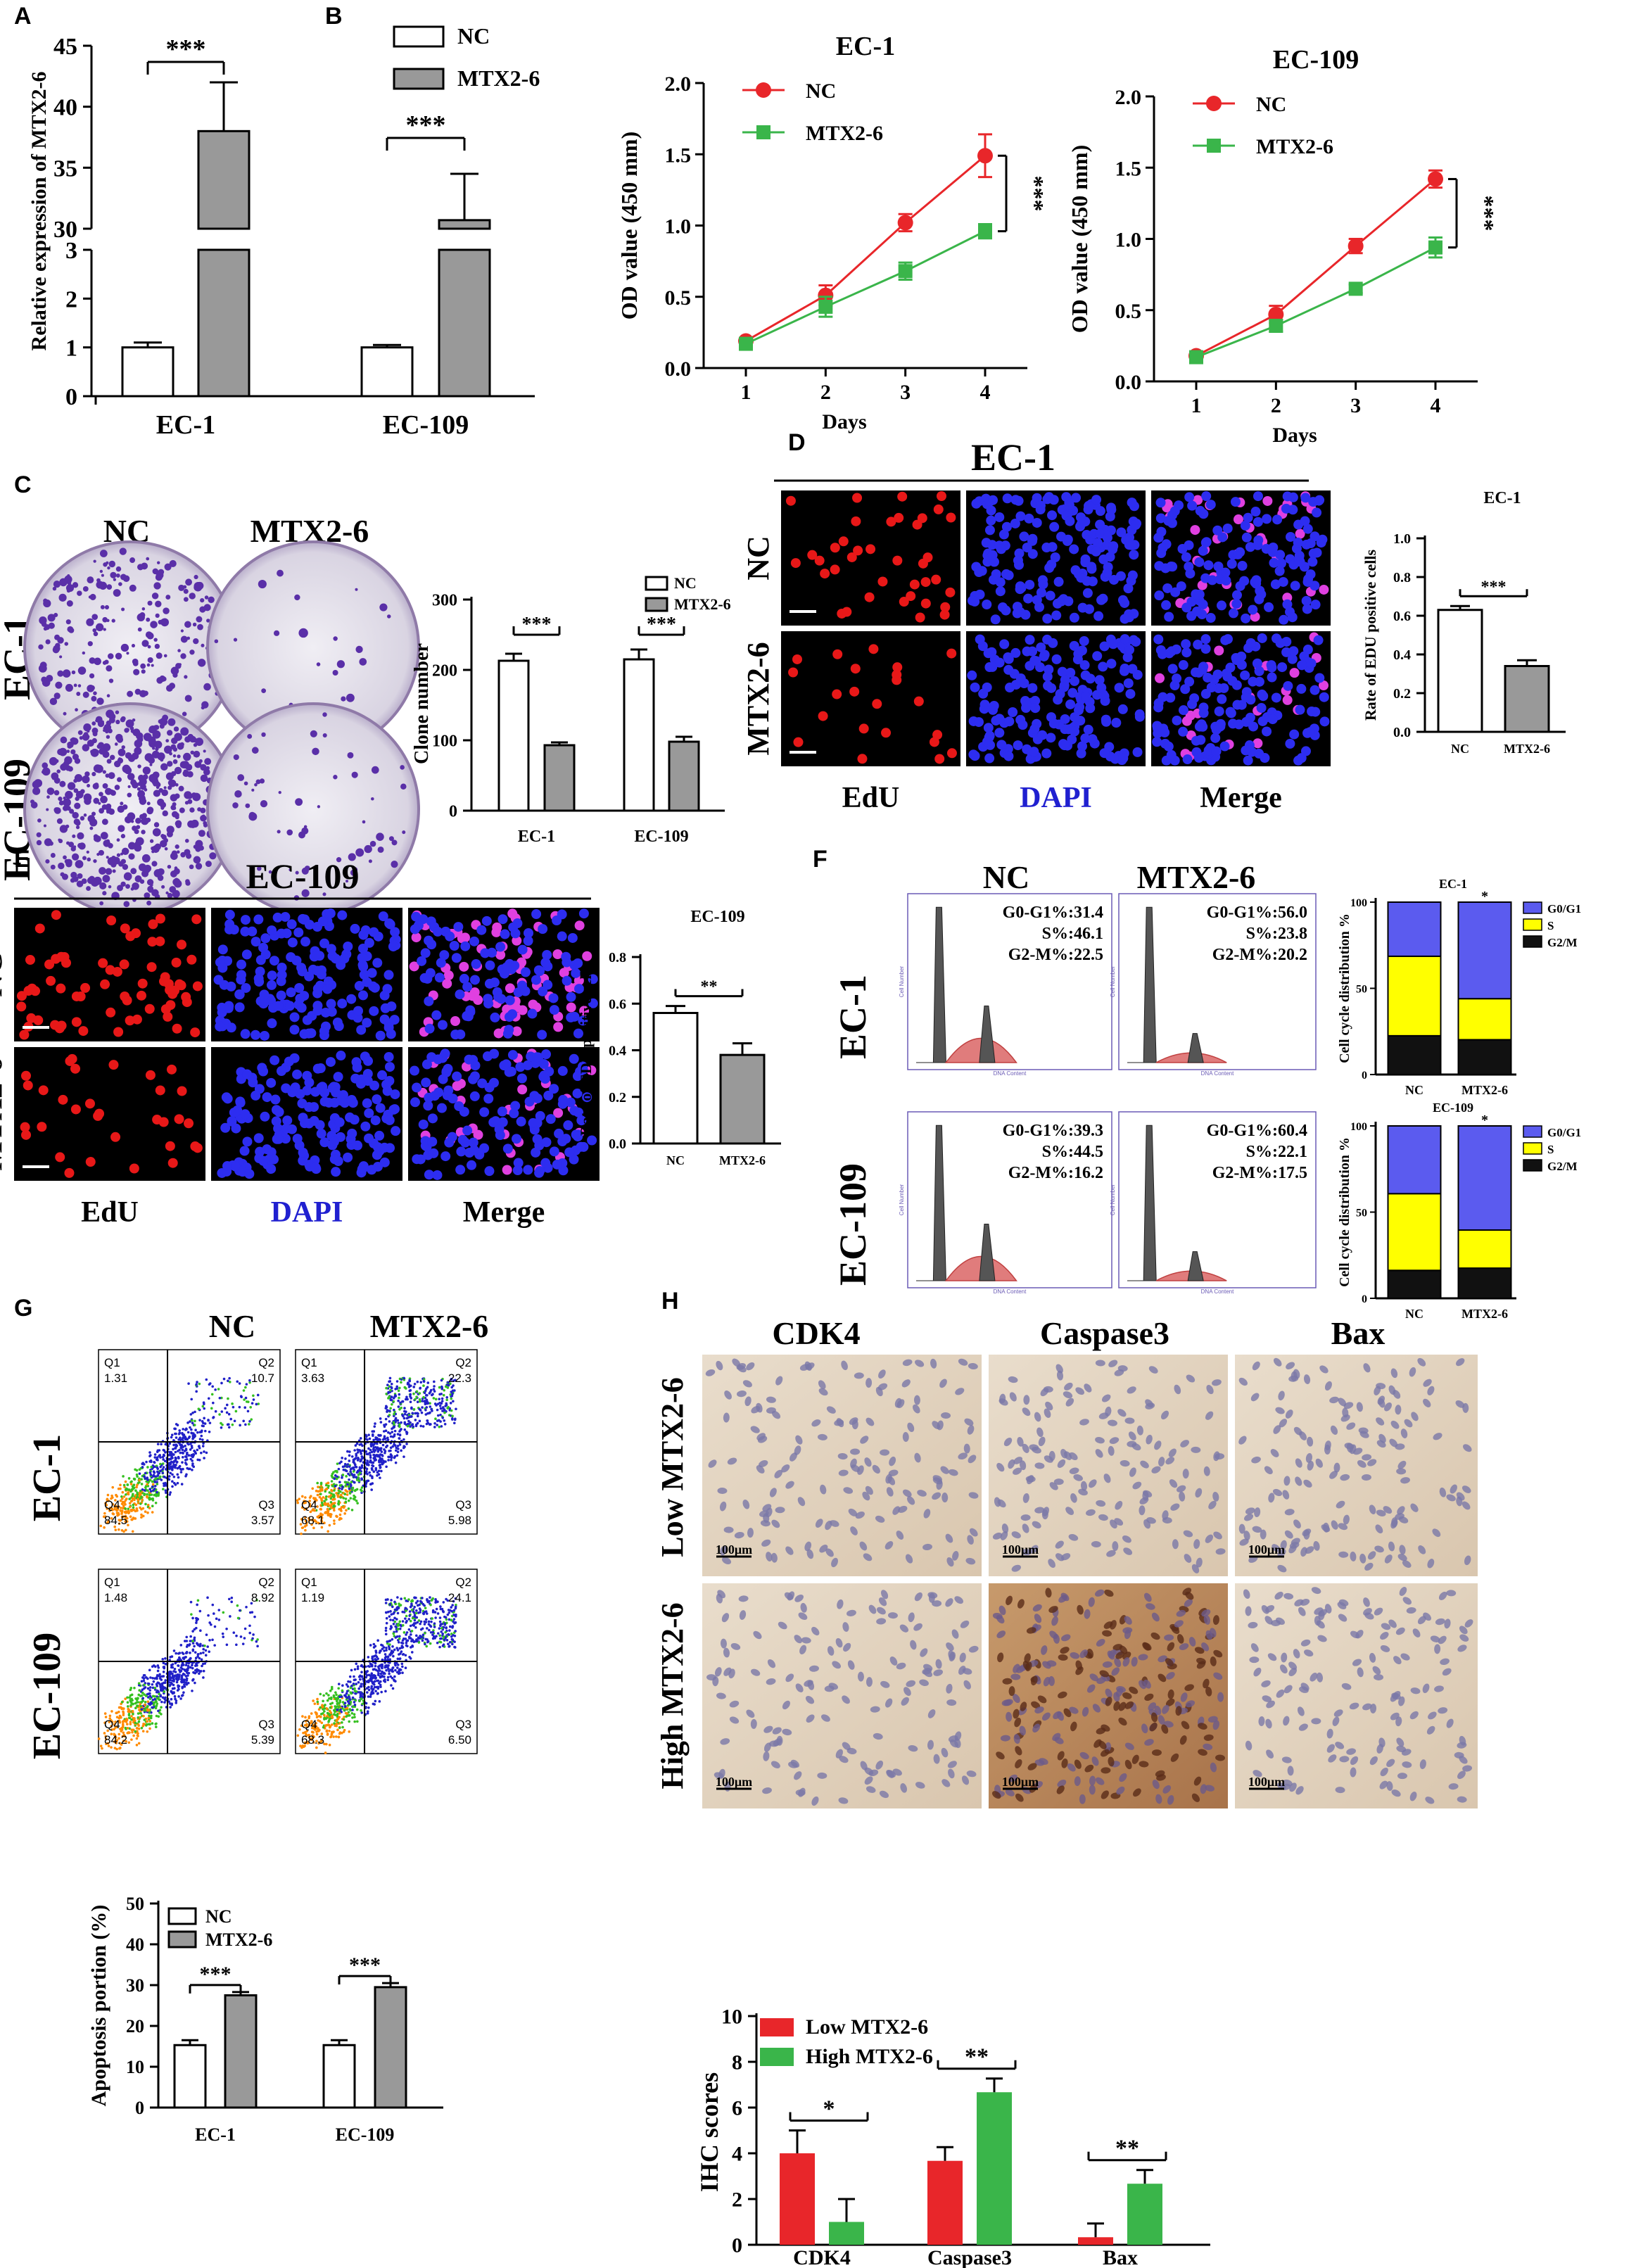 The height and width of the screenshot is (2268, 1636). Describe the element at coordinates (266, 1362) in the screenshot. I see `g-q-label: Q2` at that location.